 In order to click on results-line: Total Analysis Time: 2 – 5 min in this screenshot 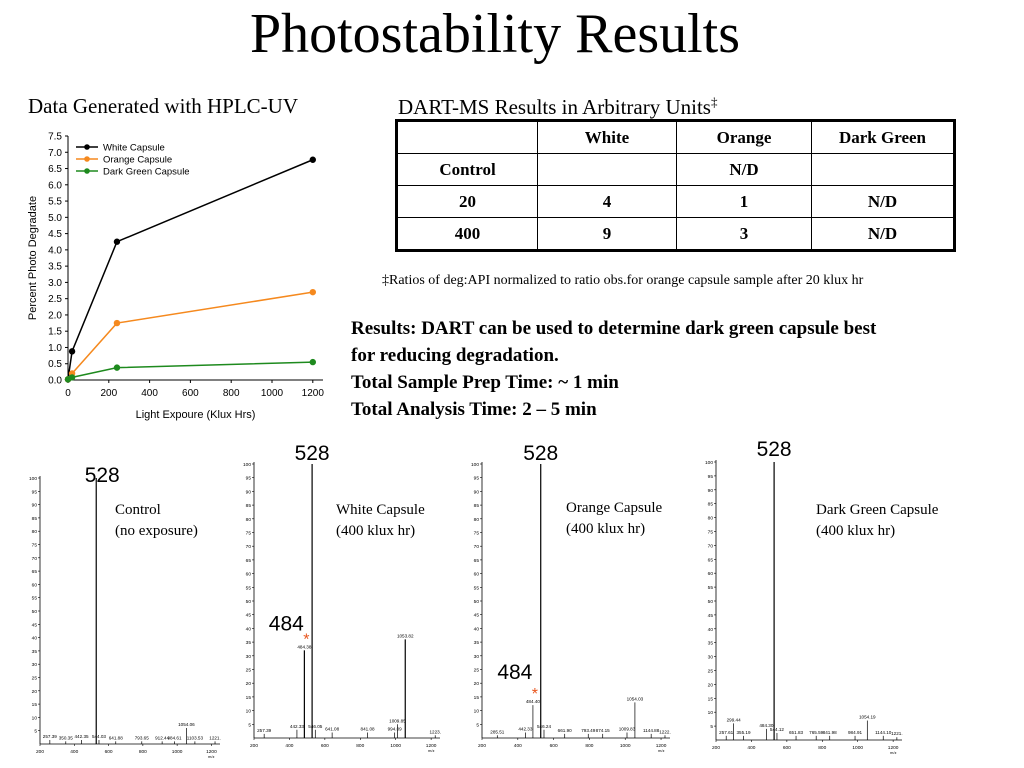, I will do `click(474, 409)`.